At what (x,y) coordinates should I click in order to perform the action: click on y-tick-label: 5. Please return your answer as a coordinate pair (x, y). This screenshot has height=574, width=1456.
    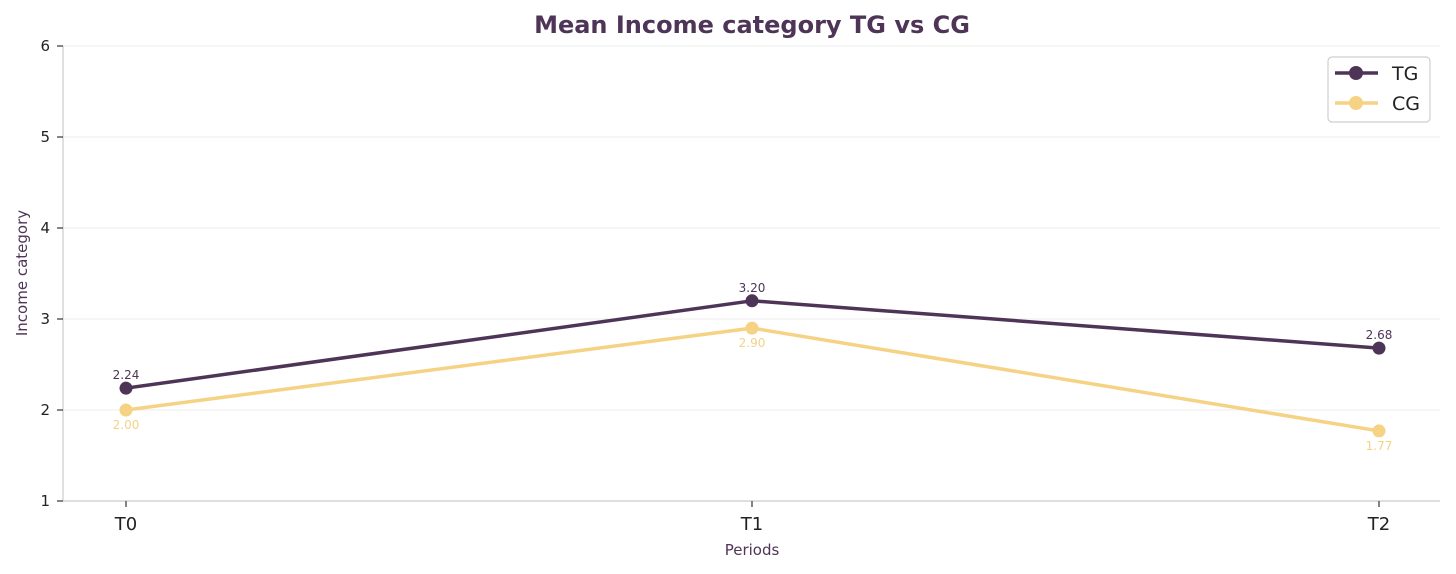
    Looking at the image, I should click on (45, 137).